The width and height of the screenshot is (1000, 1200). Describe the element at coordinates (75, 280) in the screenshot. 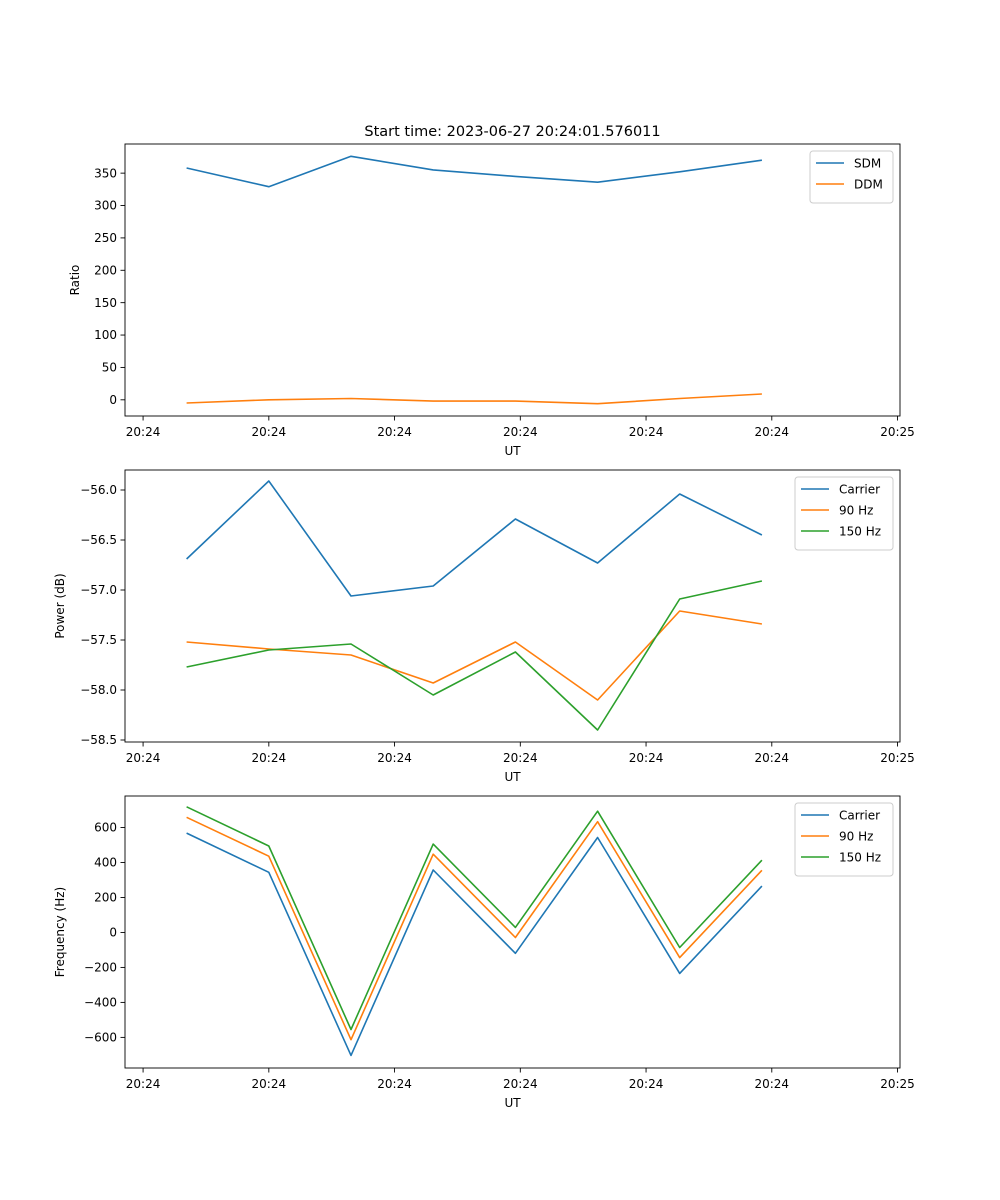

I see `y-axis-label: Ratio` at that location.